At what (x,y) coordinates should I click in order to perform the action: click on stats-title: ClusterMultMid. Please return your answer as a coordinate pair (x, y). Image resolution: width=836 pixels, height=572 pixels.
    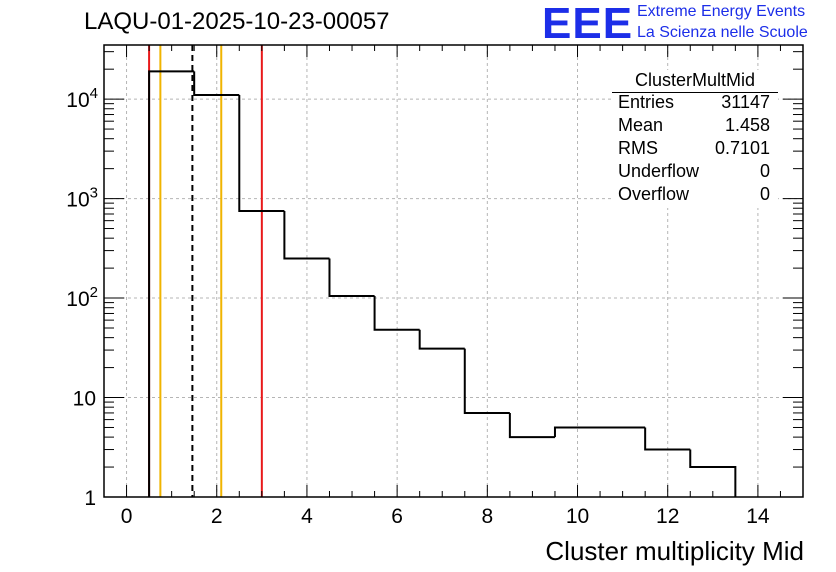
    Looking at the image, I should click on (695, 80).